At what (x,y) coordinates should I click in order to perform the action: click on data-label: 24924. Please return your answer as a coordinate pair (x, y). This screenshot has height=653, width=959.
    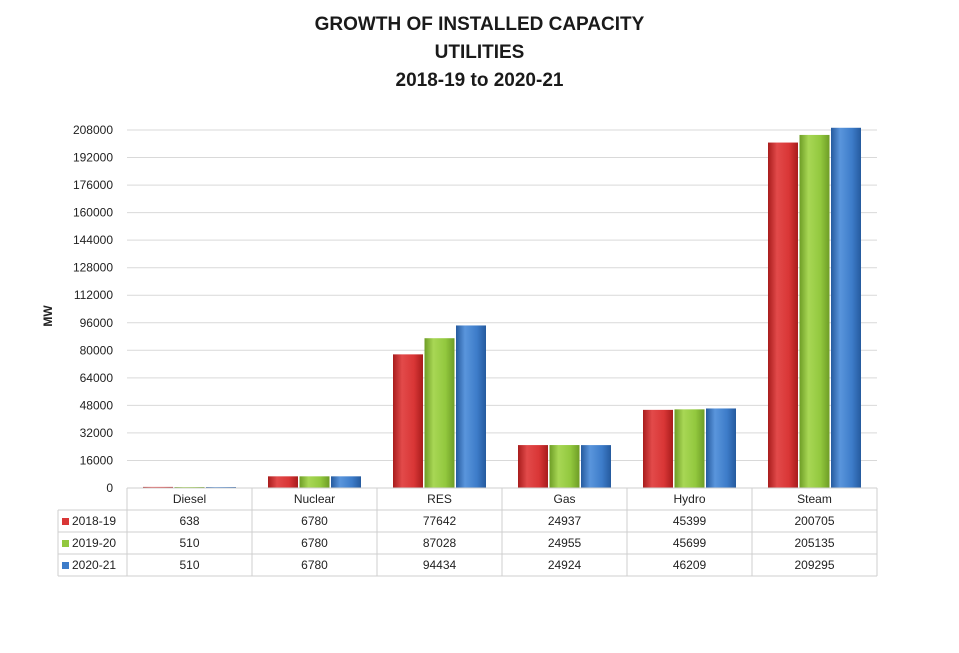
    Looking at the image, I should click on (565, 565).